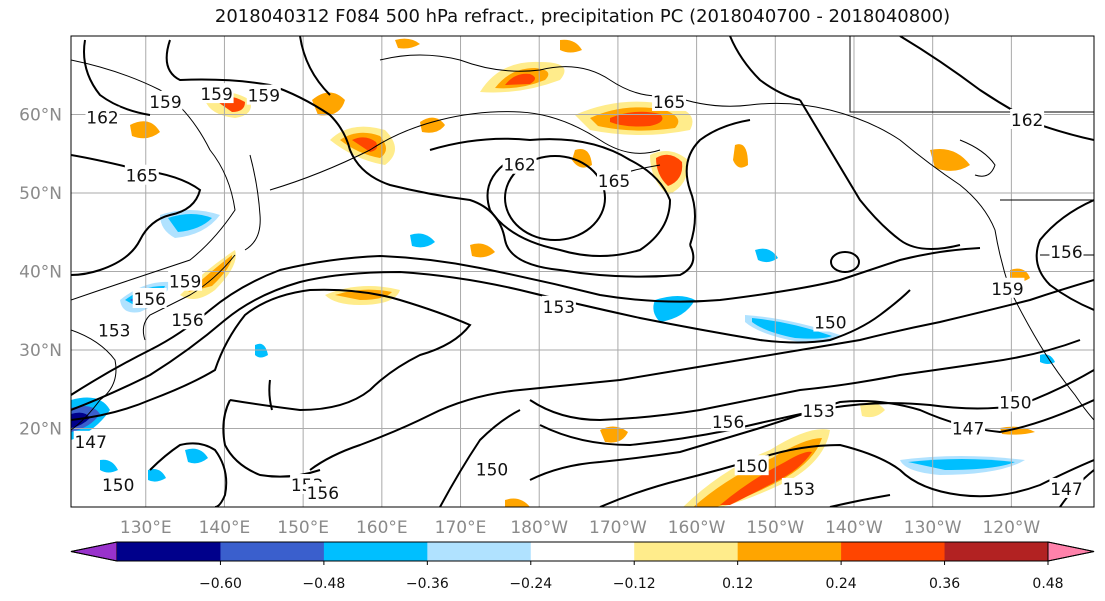 This screenshot has height=601, width=1105. I want to click on longitude-label: 150°E, so click(303, 528).